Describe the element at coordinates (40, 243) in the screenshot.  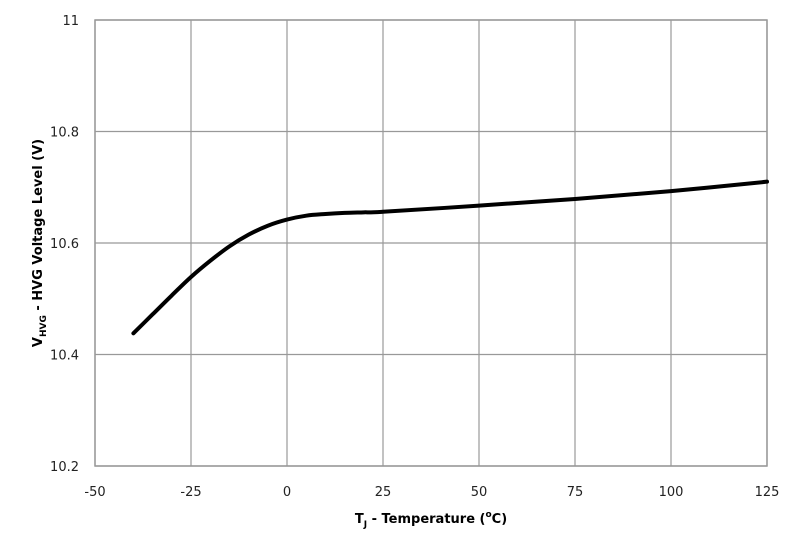
I see `y-axis-title: VHVG - HVG Voltage Level (V)` at that location.